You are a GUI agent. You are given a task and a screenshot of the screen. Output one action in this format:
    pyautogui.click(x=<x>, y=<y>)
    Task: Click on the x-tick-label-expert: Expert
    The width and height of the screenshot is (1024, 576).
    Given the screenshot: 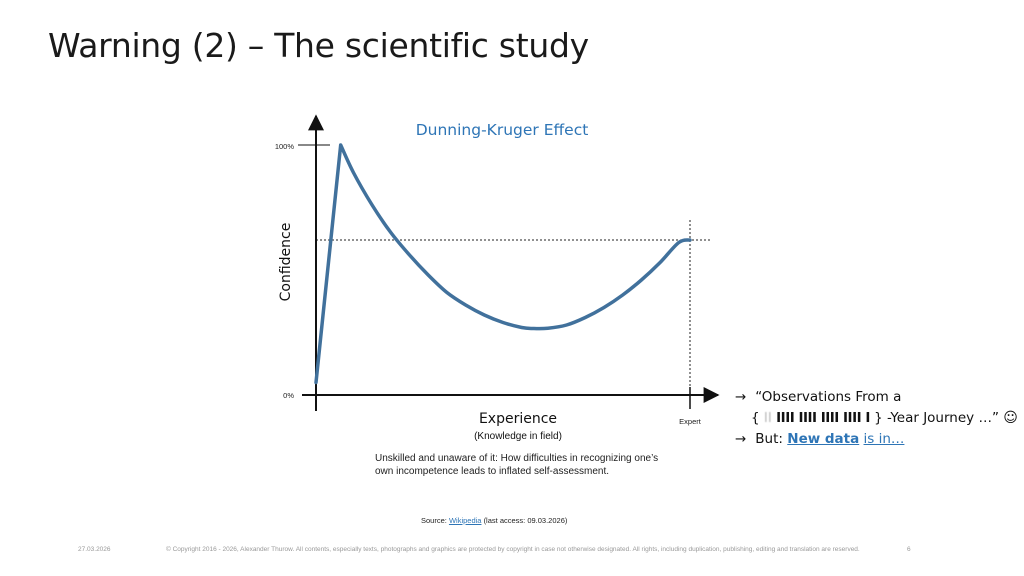 What is the action you would take?
    pyautogui.click(x=690, y=421)
    